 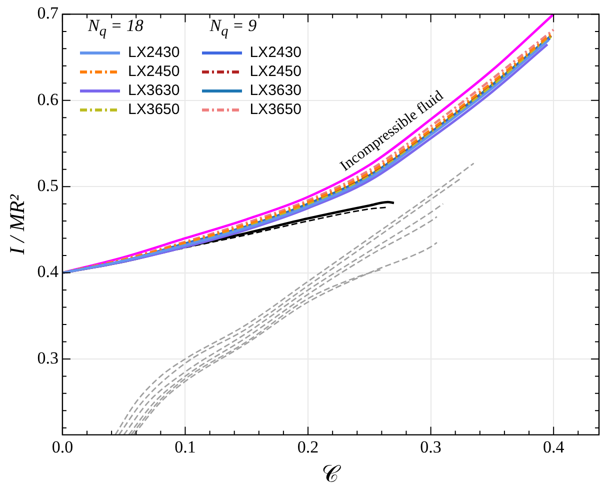 What do you see at coordinates (48, 272) in the screenshot?
I see `y-tick-label: 0.4` at bounding box center [48, 272].